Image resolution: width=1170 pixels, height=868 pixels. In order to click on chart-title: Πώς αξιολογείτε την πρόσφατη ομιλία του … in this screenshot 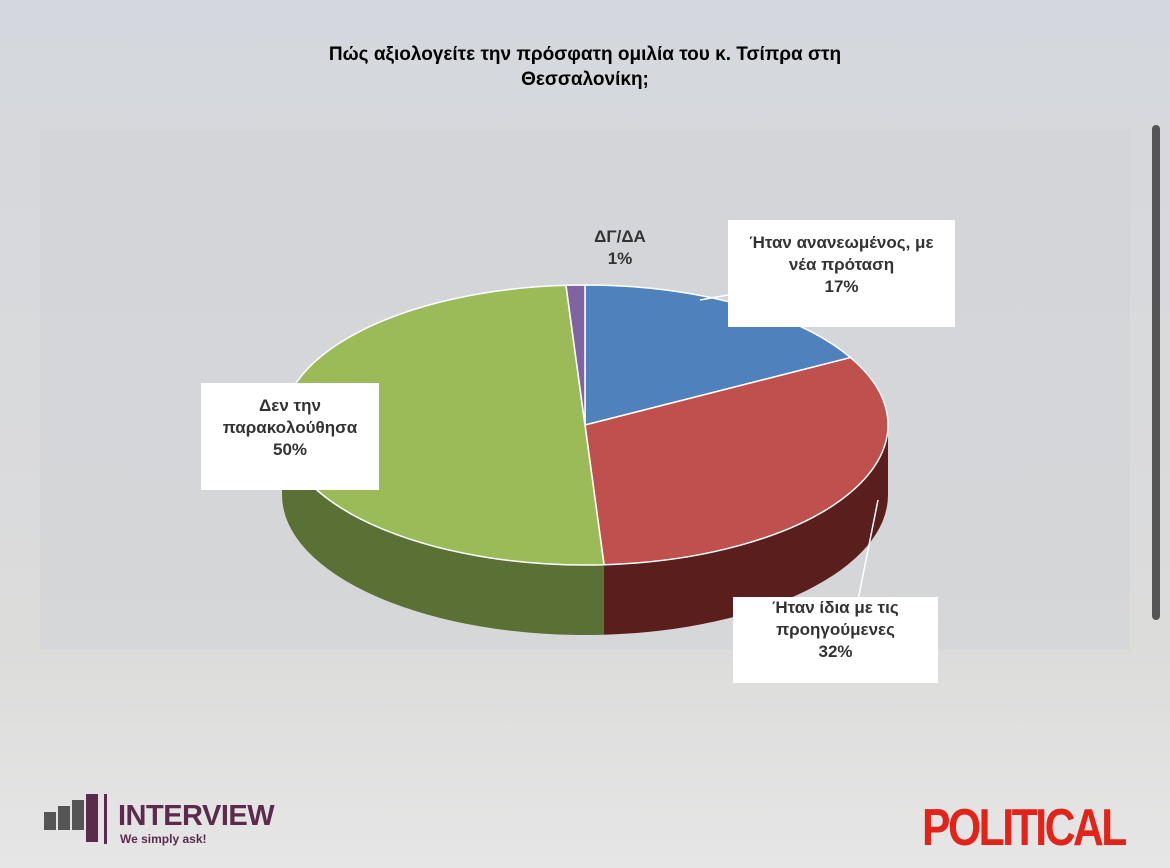, I will do `click(585, 67)`.